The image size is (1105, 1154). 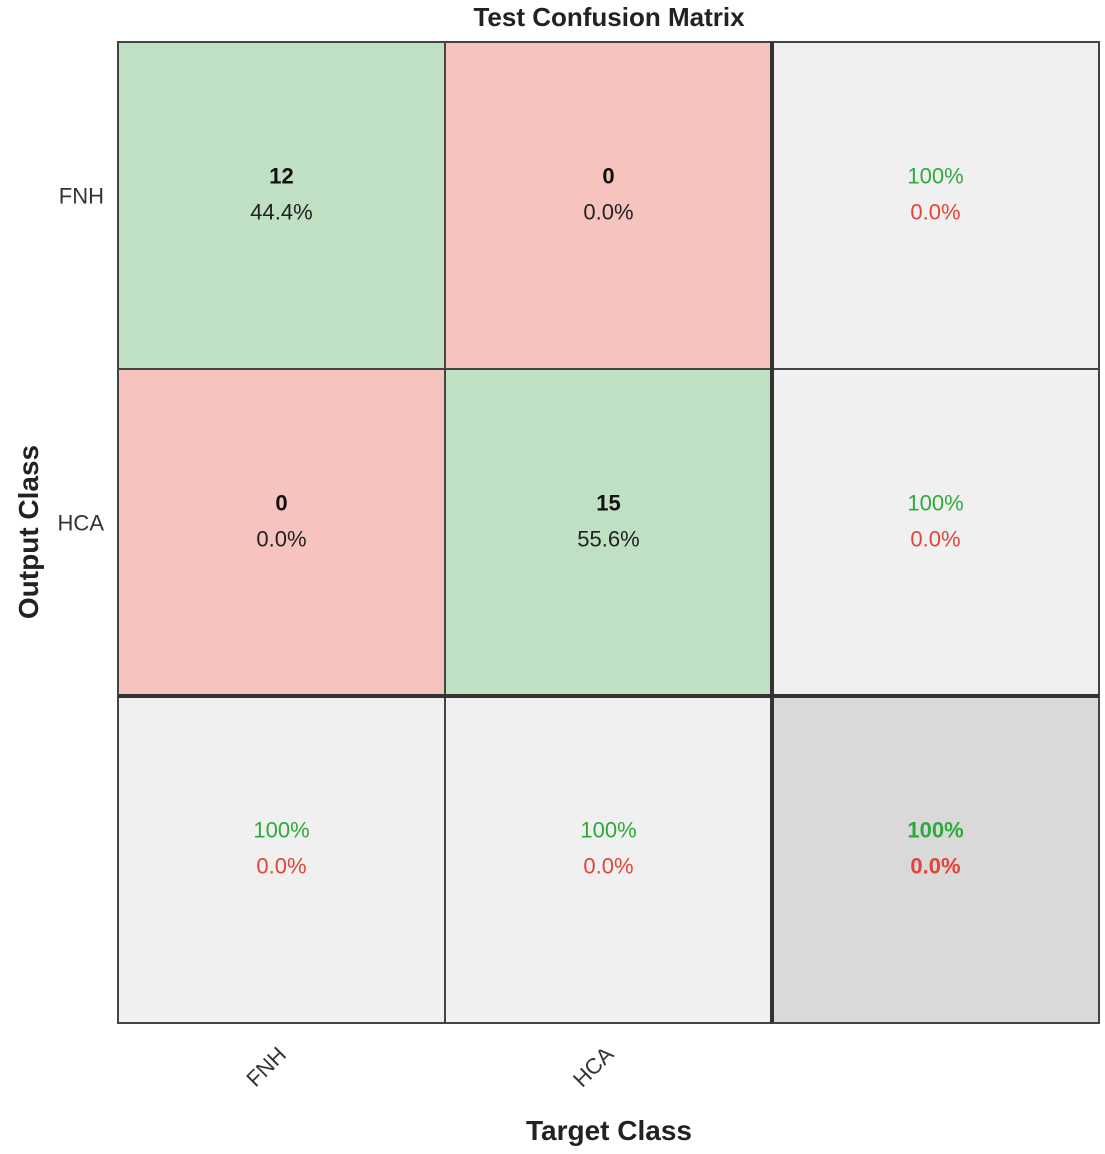 I want to click on x-axis-label: Target Class, so click(x=609, y=1130).